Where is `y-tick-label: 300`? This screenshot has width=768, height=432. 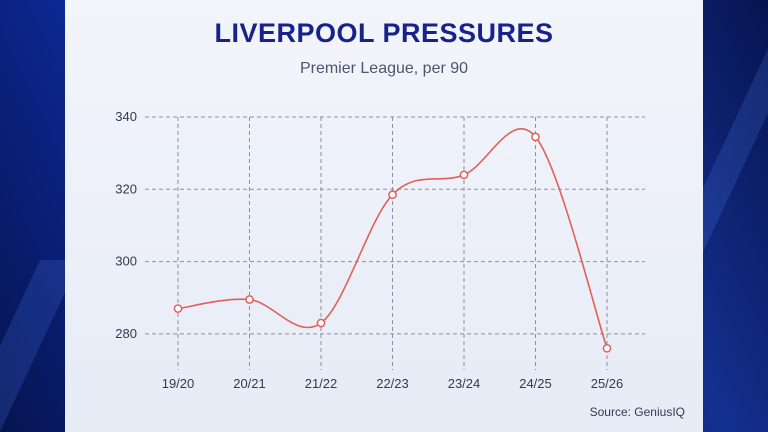 y-tick-label: 300 is located at coordinates (126, 261).